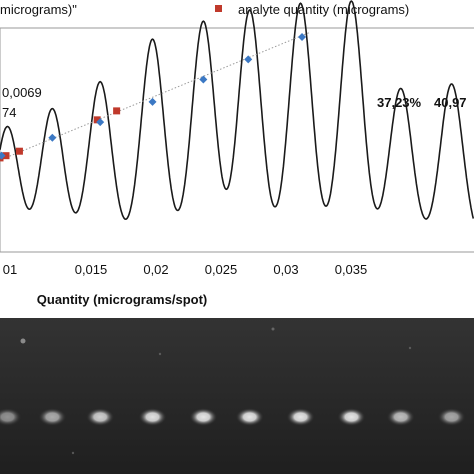 The width and height of the screenshot is (474, 474). Describe the element at coordinates (122, 299) in the screenshot. I see `x-axis-title: Quantity (micrograms/spot)` at that location.